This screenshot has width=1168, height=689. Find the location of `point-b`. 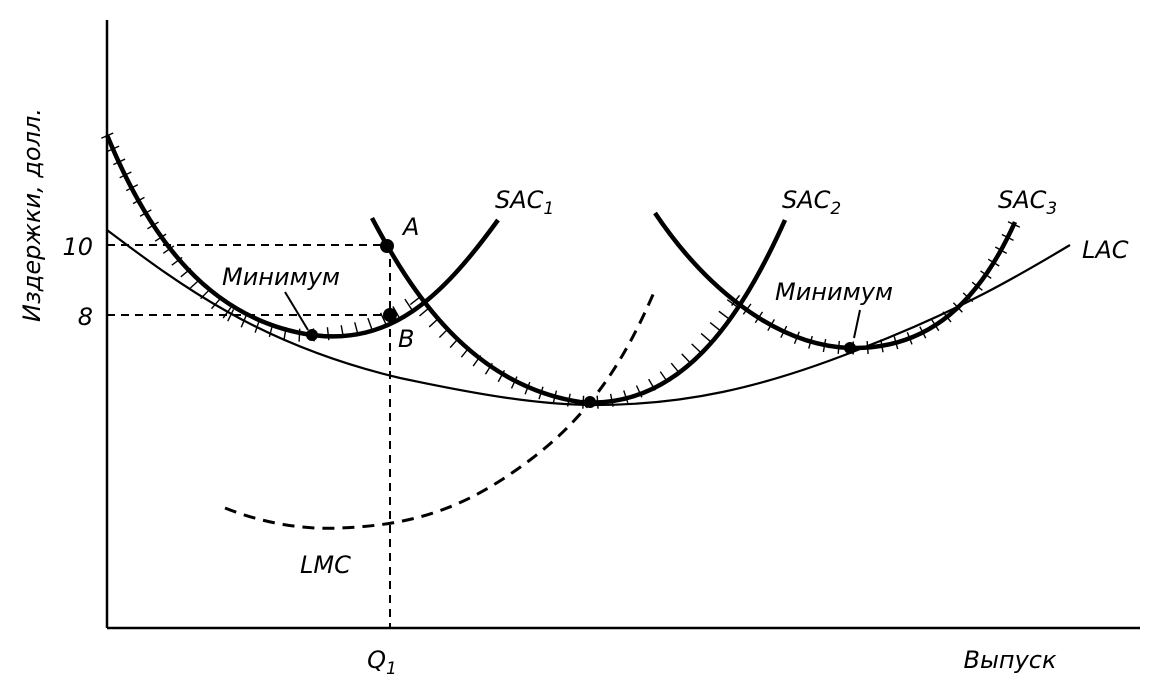

point-b is located at coordinates (390, 315).